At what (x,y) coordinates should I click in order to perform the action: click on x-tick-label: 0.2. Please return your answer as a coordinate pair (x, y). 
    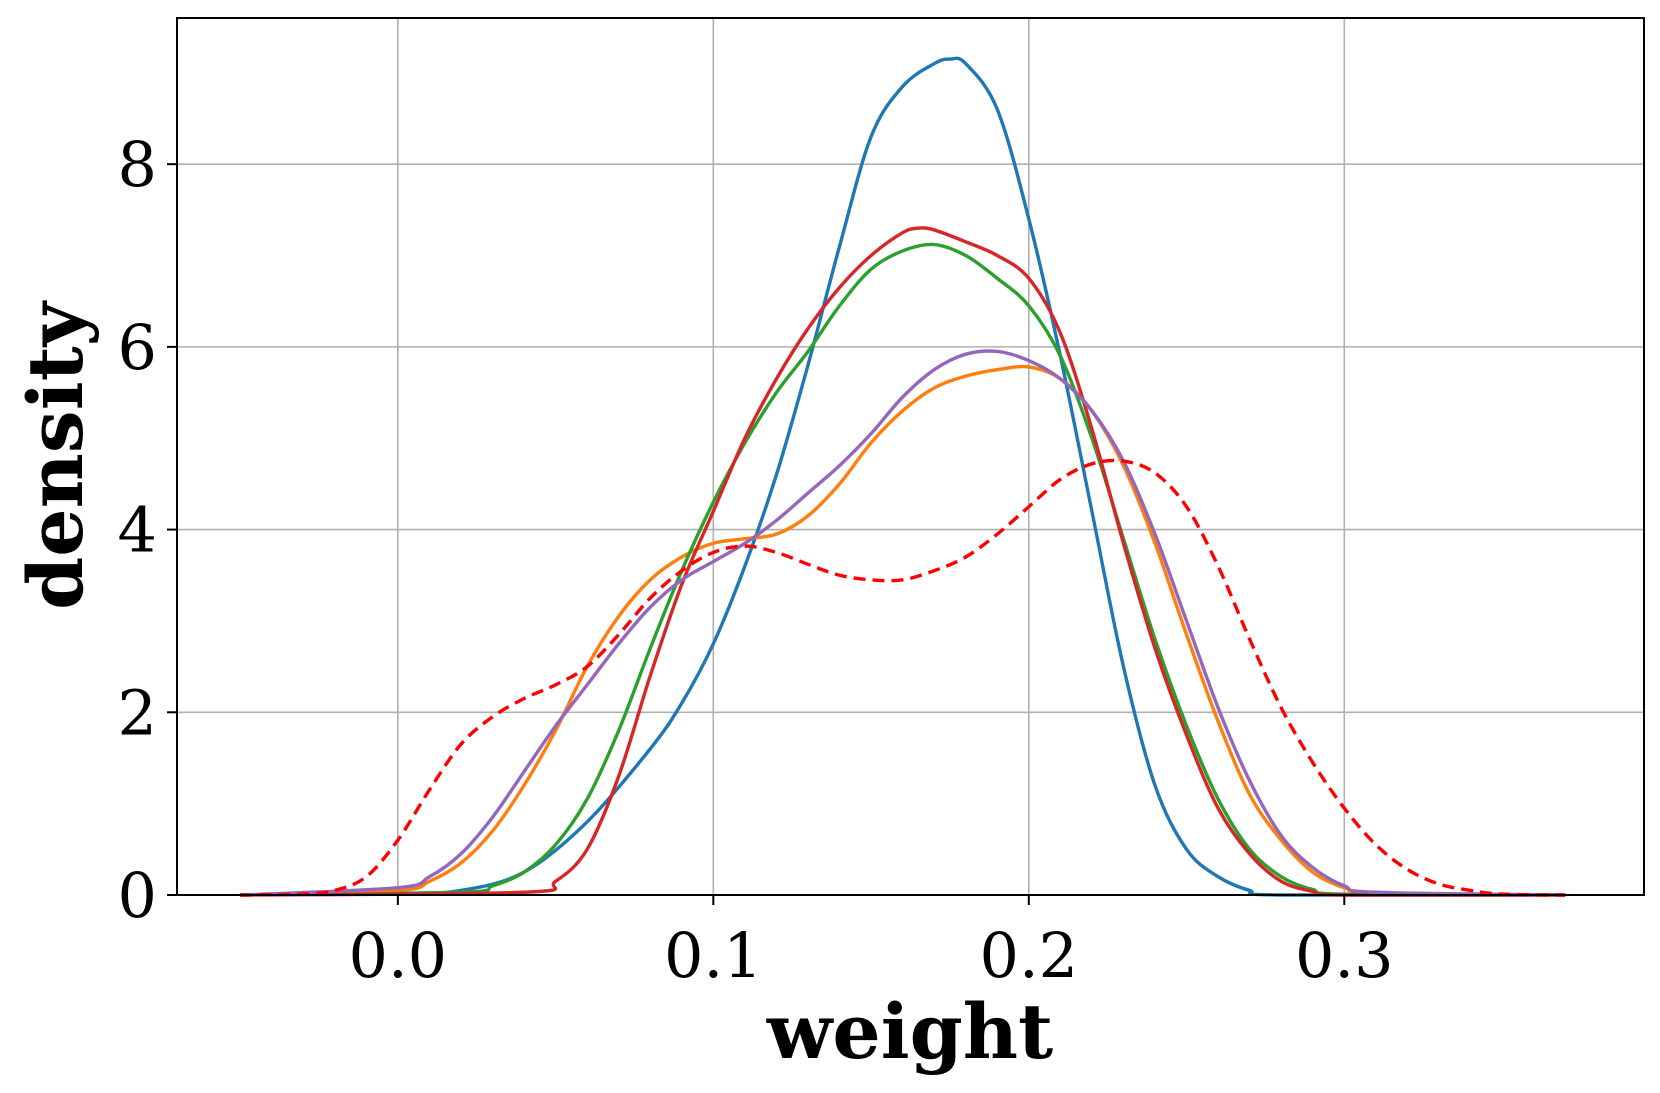
    Looking at the image, I should click on (1029, 955).